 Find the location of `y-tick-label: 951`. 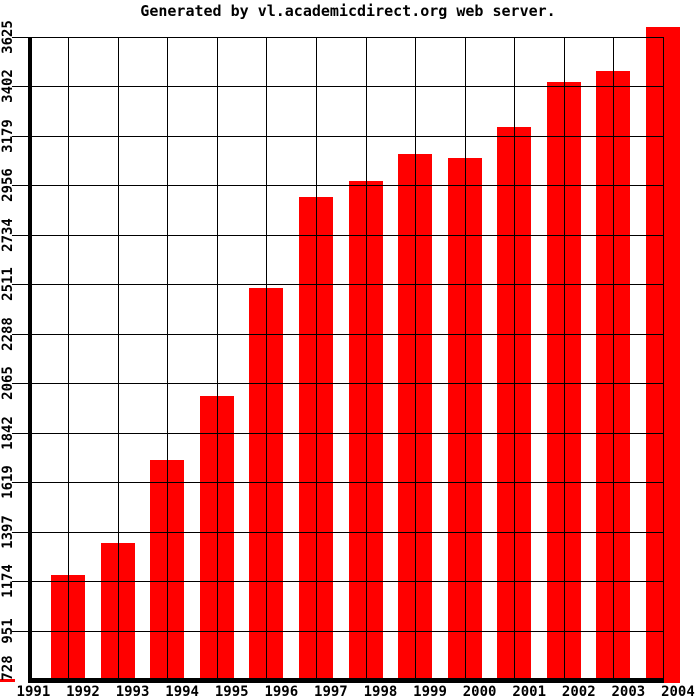

y-tick-label: 951 is located at coordinates (8, 630).